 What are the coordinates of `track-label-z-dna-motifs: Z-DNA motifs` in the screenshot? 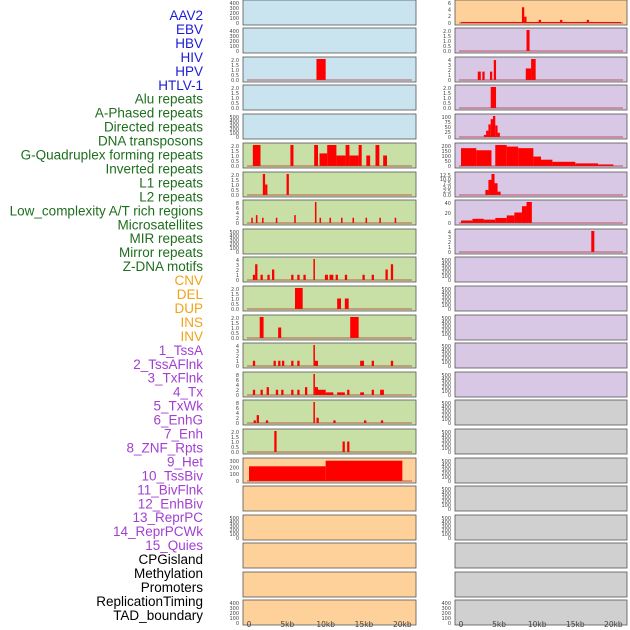 It's located at (163, 266).